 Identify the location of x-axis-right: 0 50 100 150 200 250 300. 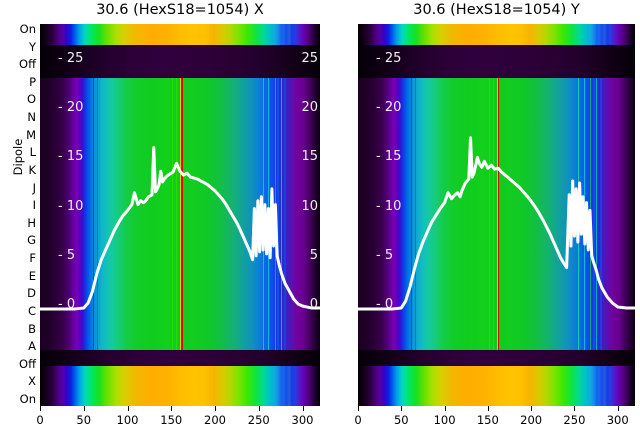
(494, 423).